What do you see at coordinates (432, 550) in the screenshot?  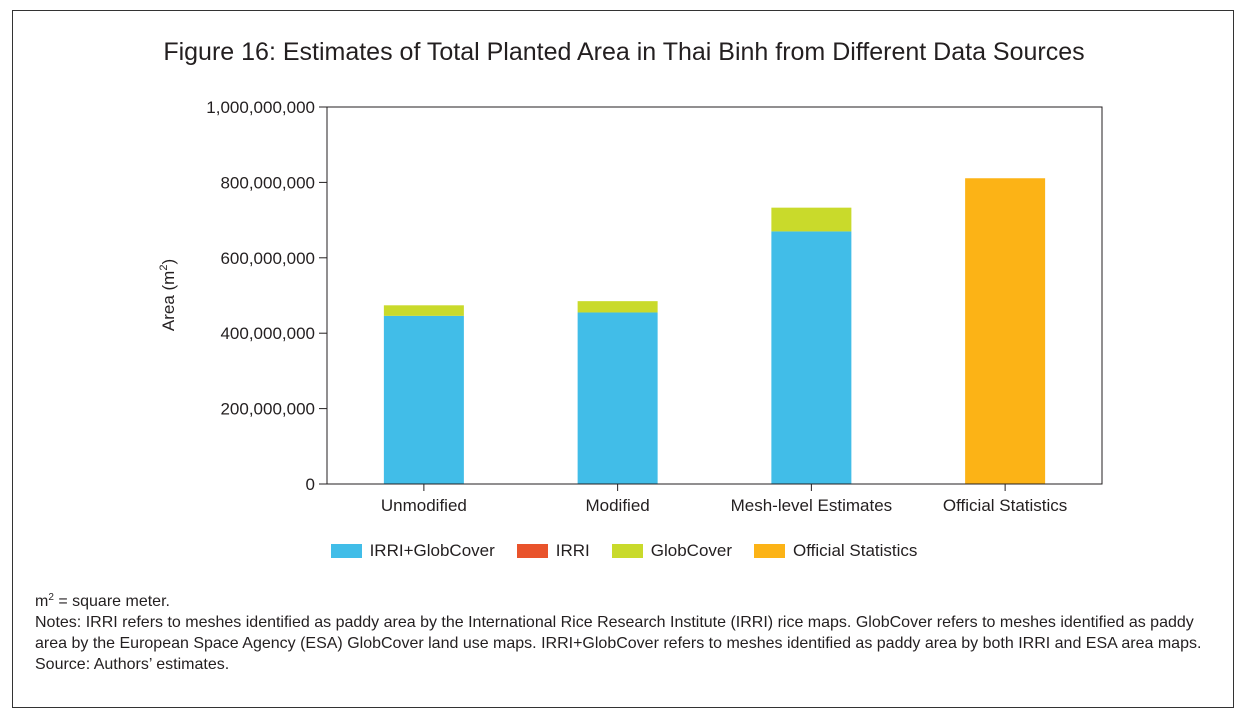 I see `legend-label: IRRI+GlobCover` at bounding box center [432, 550].